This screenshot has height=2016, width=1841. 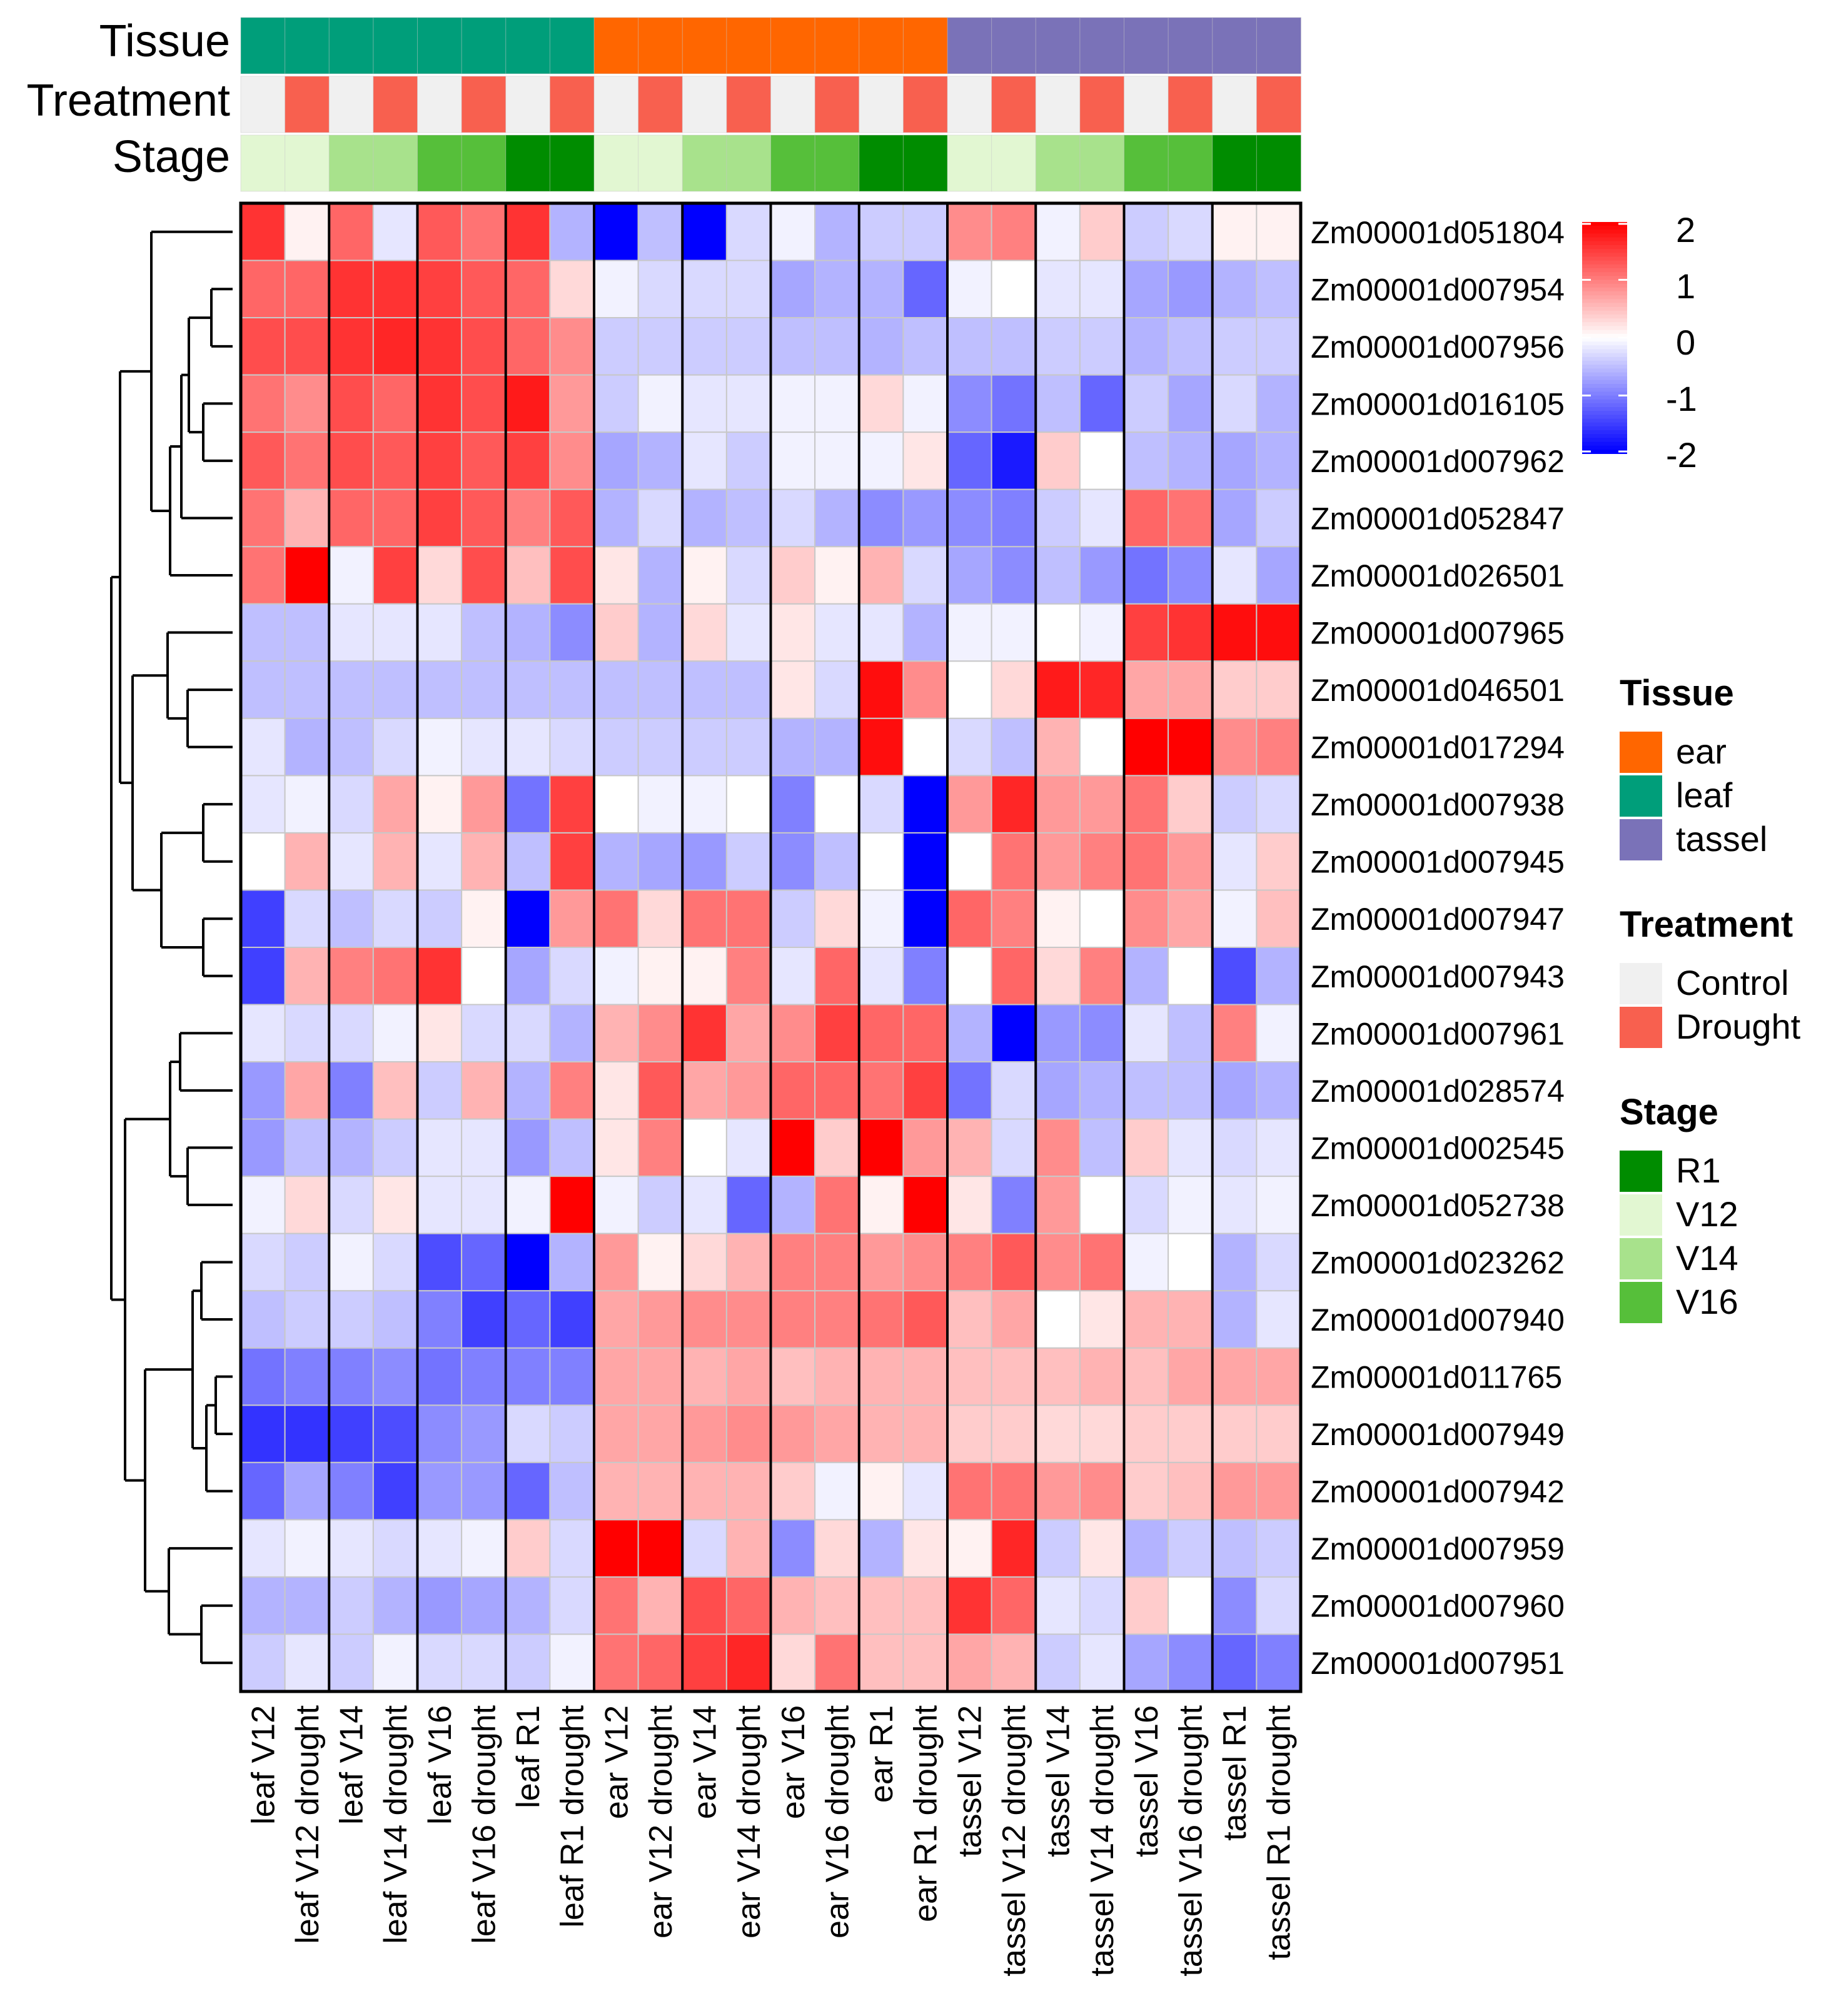 What do you see at coordinates (926, 1814) in the screenshot?
I see `column-label: ear R1 drought` at bounding box center [926, 1814].